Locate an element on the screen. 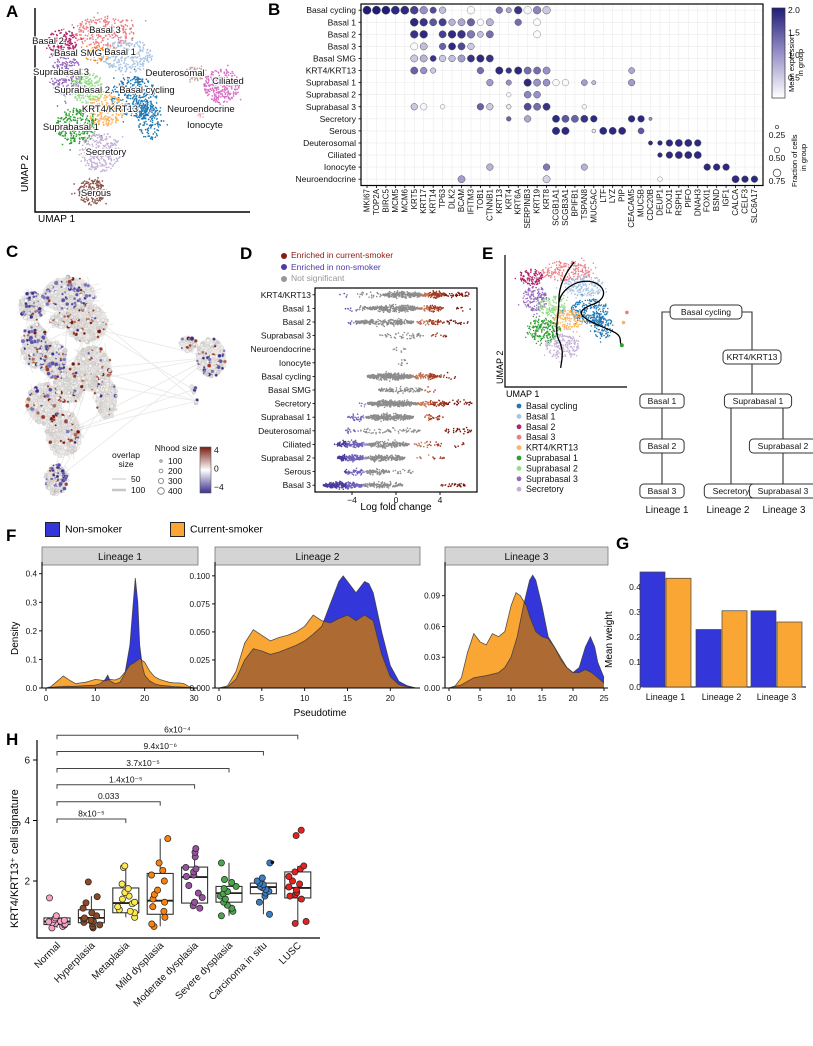  f-area-overlap is located at coordinates (526, 645).